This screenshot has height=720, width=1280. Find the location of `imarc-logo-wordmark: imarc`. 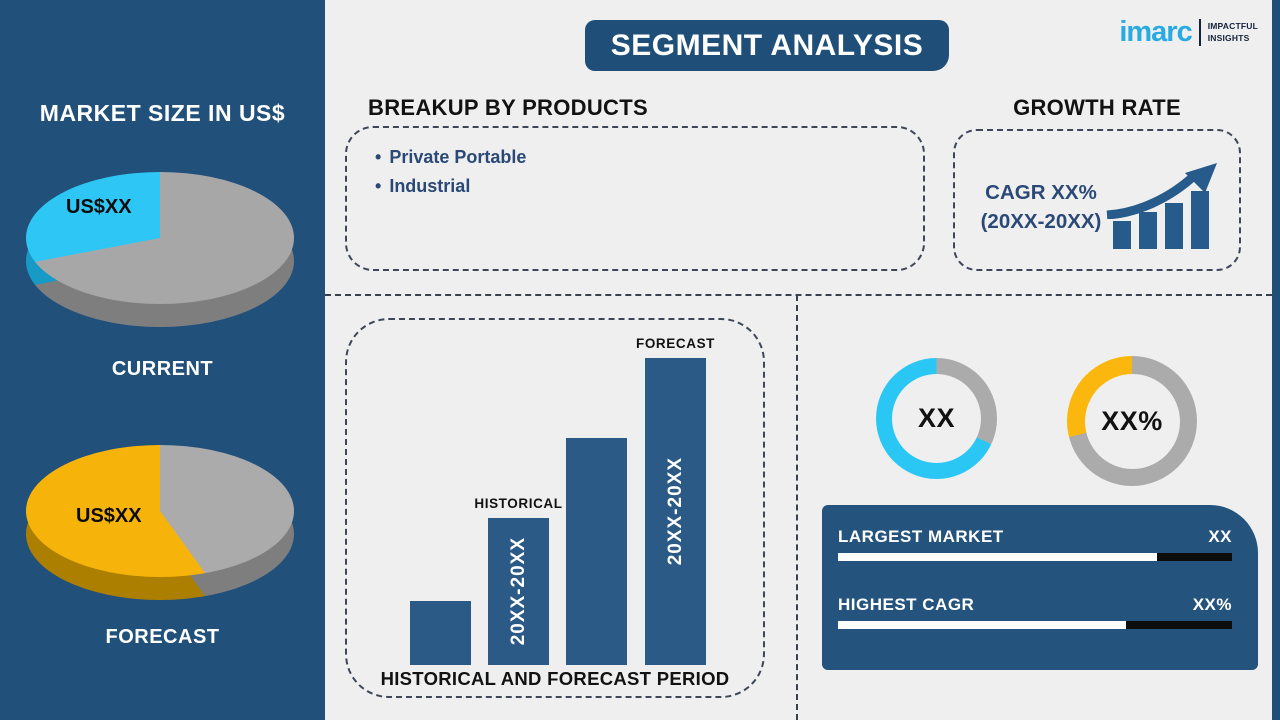

imarc-logo-wordmark: imarc is located at coordinates (1155, 32).